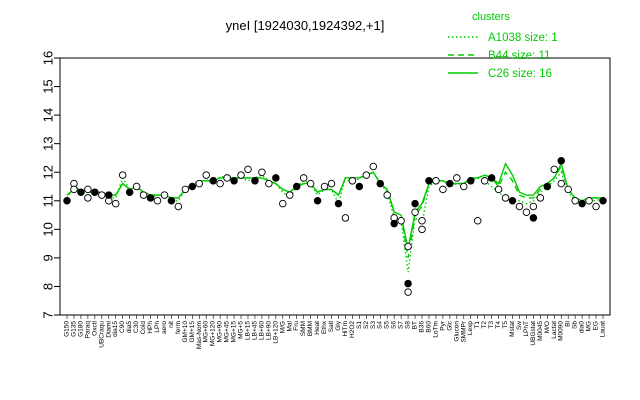  Describe the element at coordinates (512, 329) in the screenshot. I see `x-tick-label: Mstat` at that location.